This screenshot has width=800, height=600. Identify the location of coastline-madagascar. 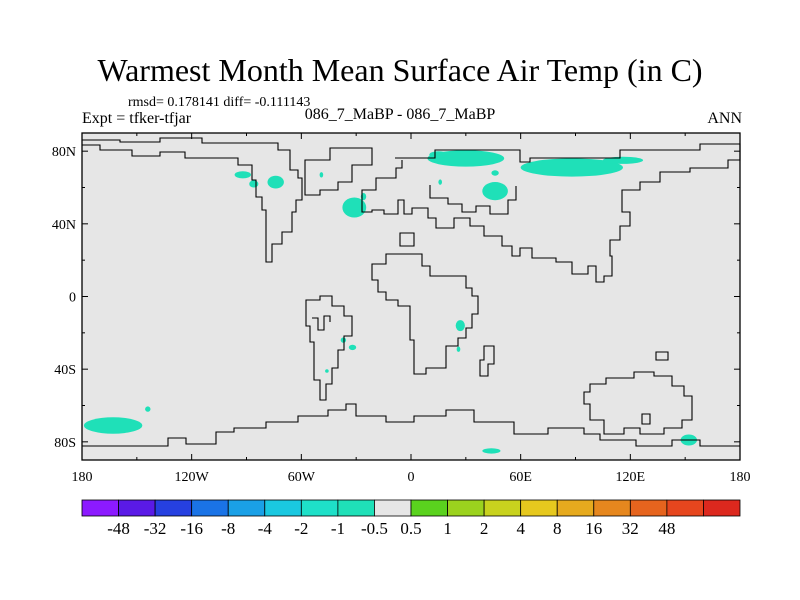
(487, 361).